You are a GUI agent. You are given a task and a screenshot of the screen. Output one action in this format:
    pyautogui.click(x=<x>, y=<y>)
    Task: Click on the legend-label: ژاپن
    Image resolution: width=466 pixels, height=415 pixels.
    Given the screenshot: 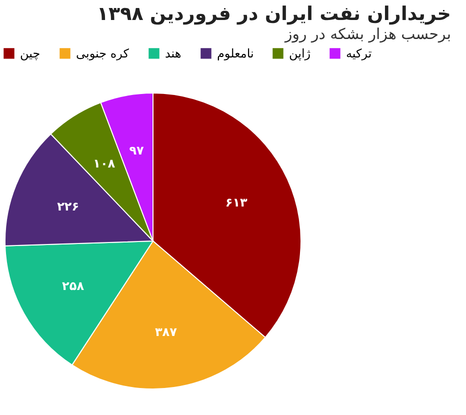 What is the action you would take?
    pyautogui.click(x=300, y=53)
    